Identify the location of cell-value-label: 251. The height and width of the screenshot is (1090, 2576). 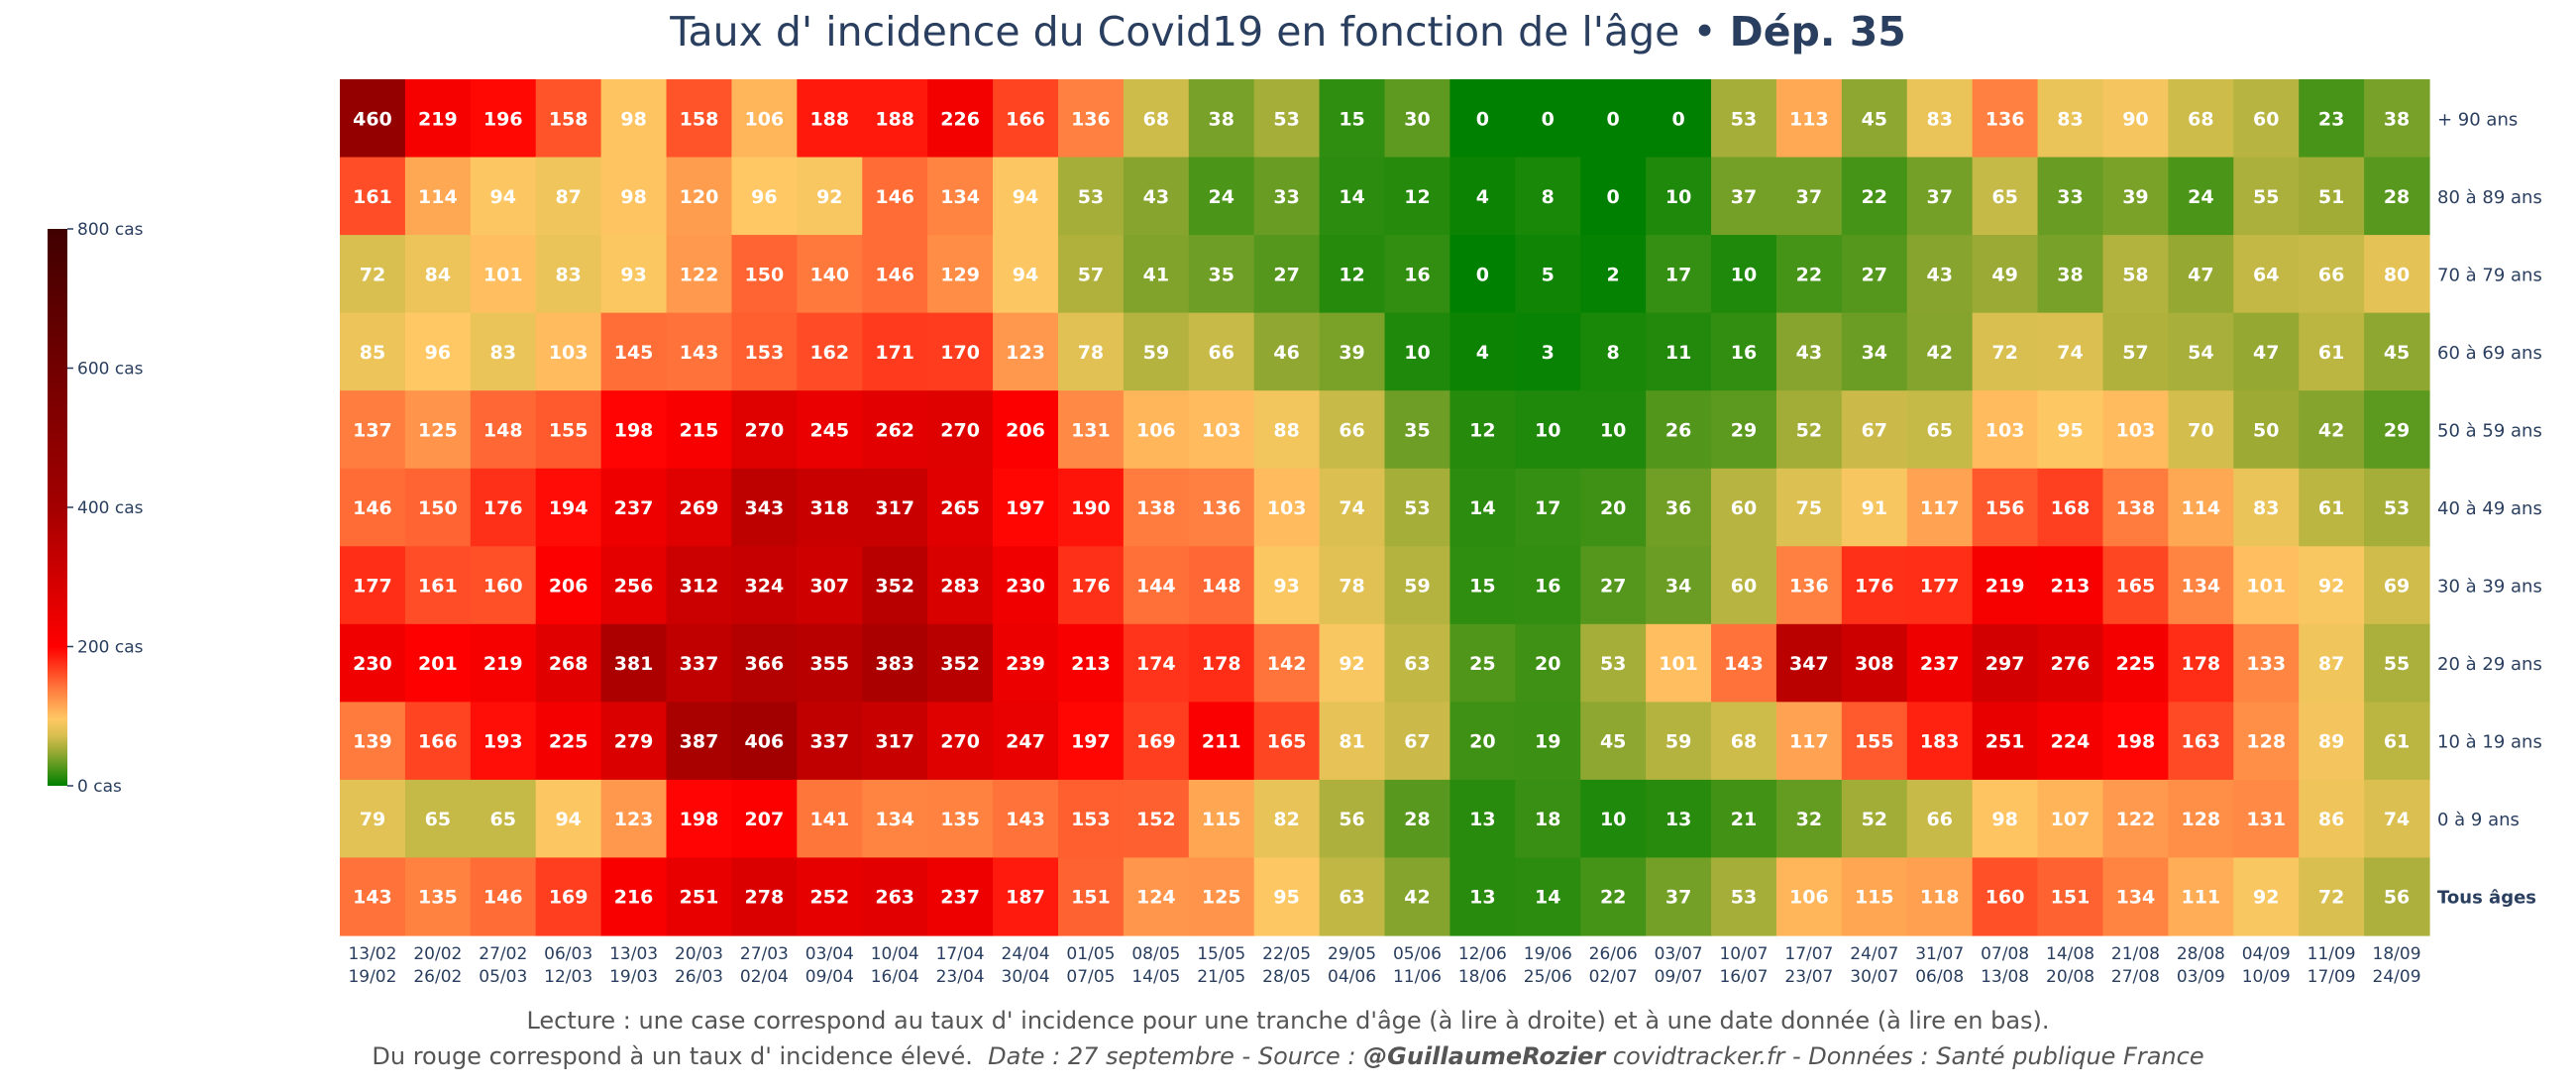
(2005, 742).